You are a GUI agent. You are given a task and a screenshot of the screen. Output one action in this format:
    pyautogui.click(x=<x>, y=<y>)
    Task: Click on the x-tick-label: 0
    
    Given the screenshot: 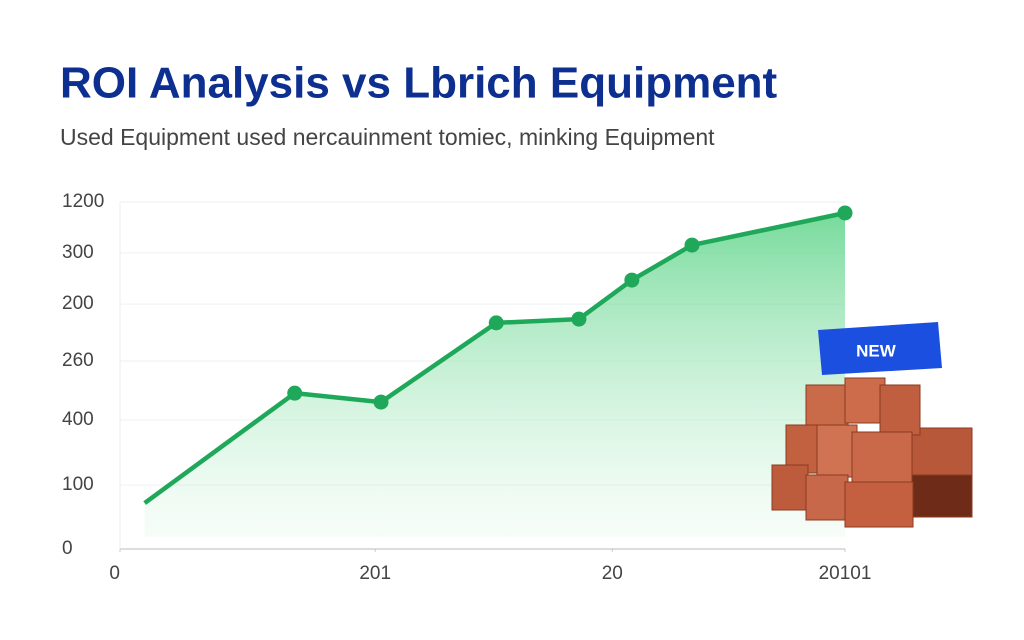 What is the action you would take?
    pyautogui.click(x=114, y=573)
    